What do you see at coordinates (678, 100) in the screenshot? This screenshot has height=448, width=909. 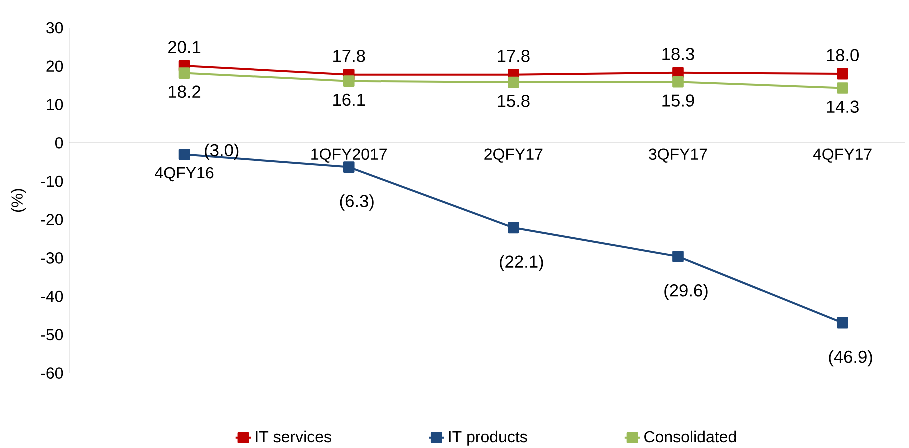 I see `data-label: 15.9` at bounding box center [678, 100].